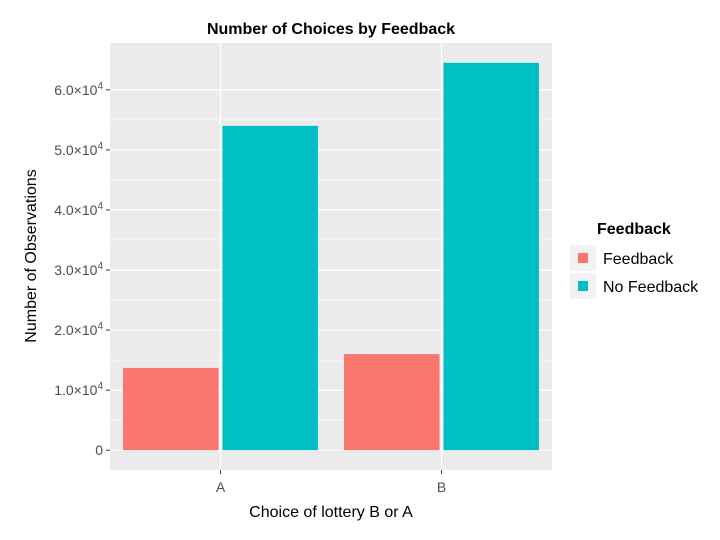 Image resolution: width=720 pixels, height=540 pixels. What do you see at coordinates (634, 229) in the screenshot?
I see `legend-title: Feedback` at bounding box center [634, 229].